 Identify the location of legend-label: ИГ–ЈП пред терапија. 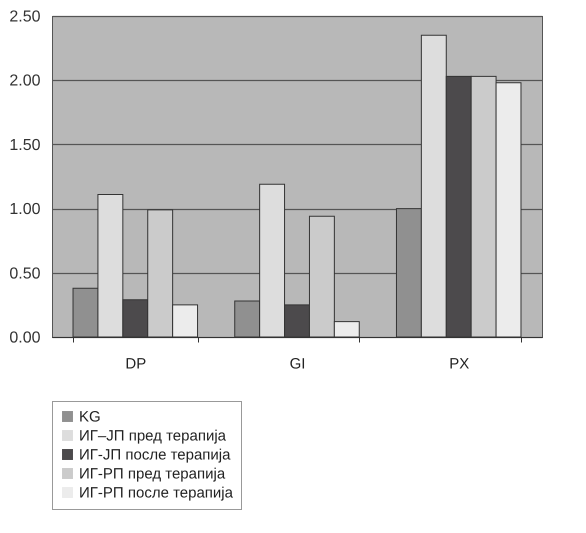
(153, 436).